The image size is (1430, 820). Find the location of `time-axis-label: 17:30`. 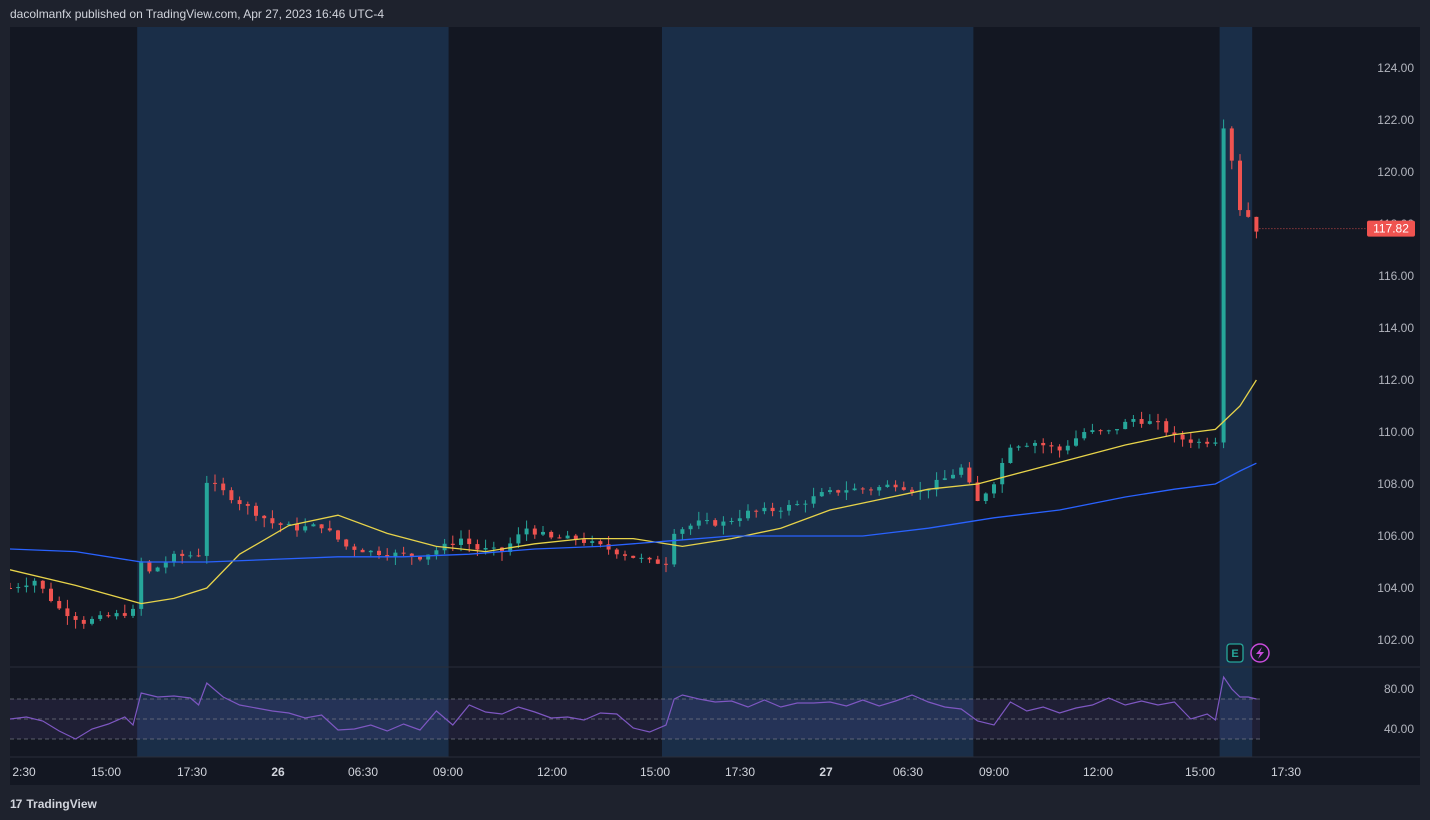

time-axis-label: 17:30 is located at coordinates (192, 772).